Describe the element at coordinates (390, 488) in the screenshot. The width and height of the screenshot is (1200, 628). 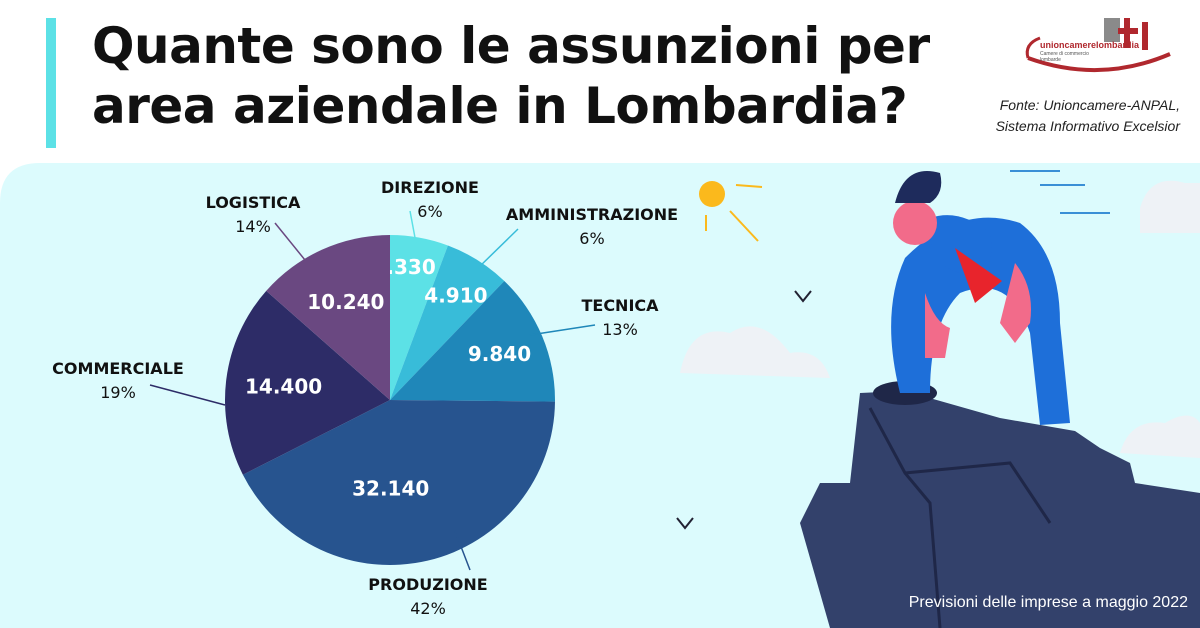
I see `slice-value-produzione: 32.140` at that location.